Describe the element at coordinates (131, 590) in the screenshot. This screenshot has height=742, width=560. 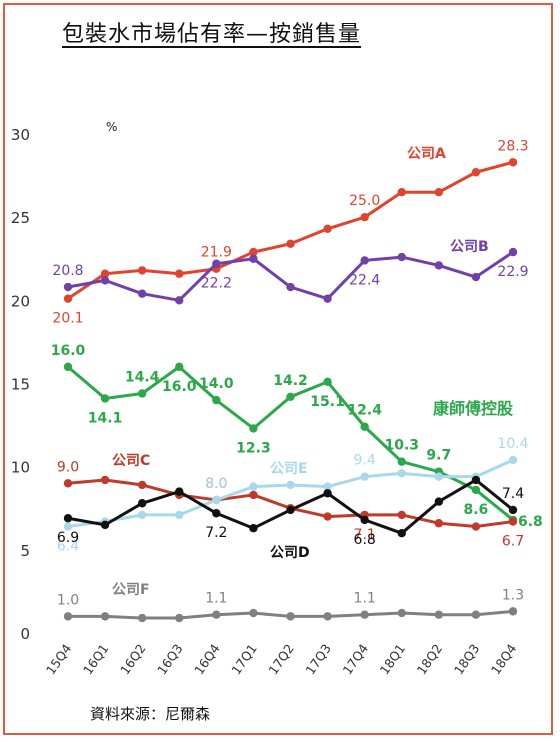
I see `series-name-label: 公司F` at that location.